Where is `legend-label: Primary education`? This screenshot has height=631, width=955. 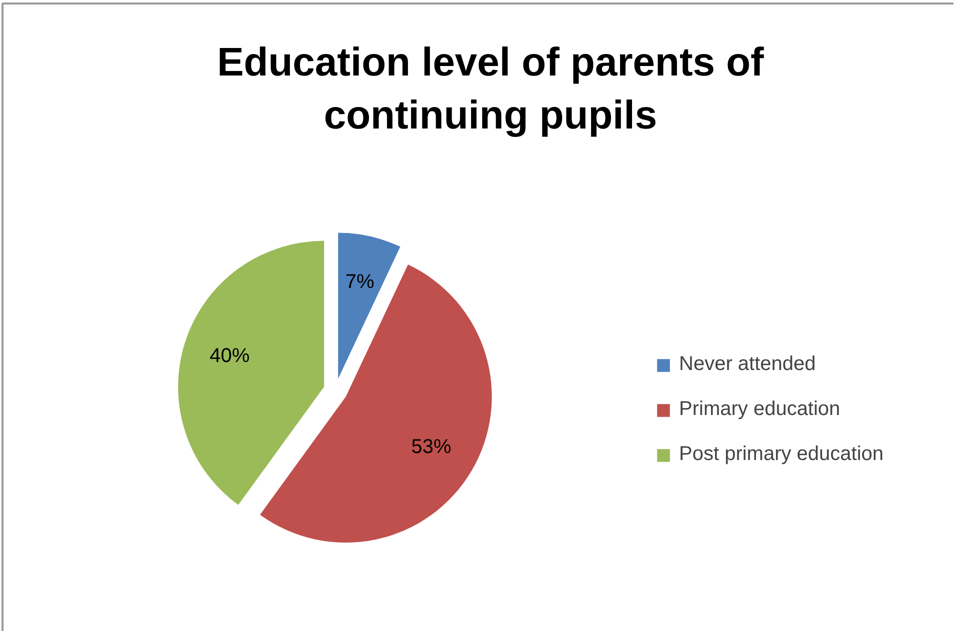
legend-label: Primary education is located at coordinates (759, 409).